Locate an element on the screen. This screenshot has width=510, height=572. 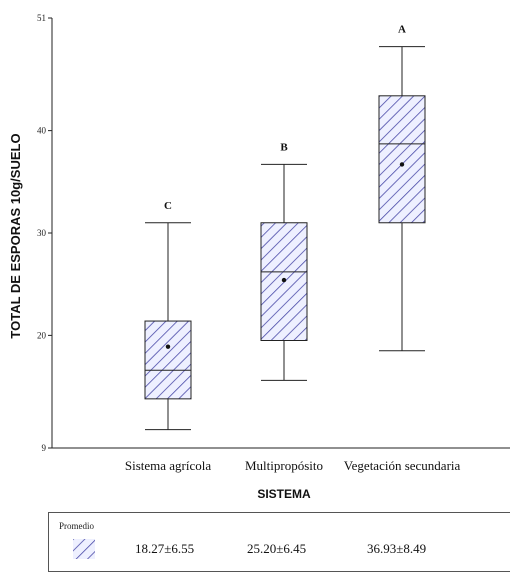
legend-value-vegetacion: 36.93±8.49 is located at coordinates (397, 548).